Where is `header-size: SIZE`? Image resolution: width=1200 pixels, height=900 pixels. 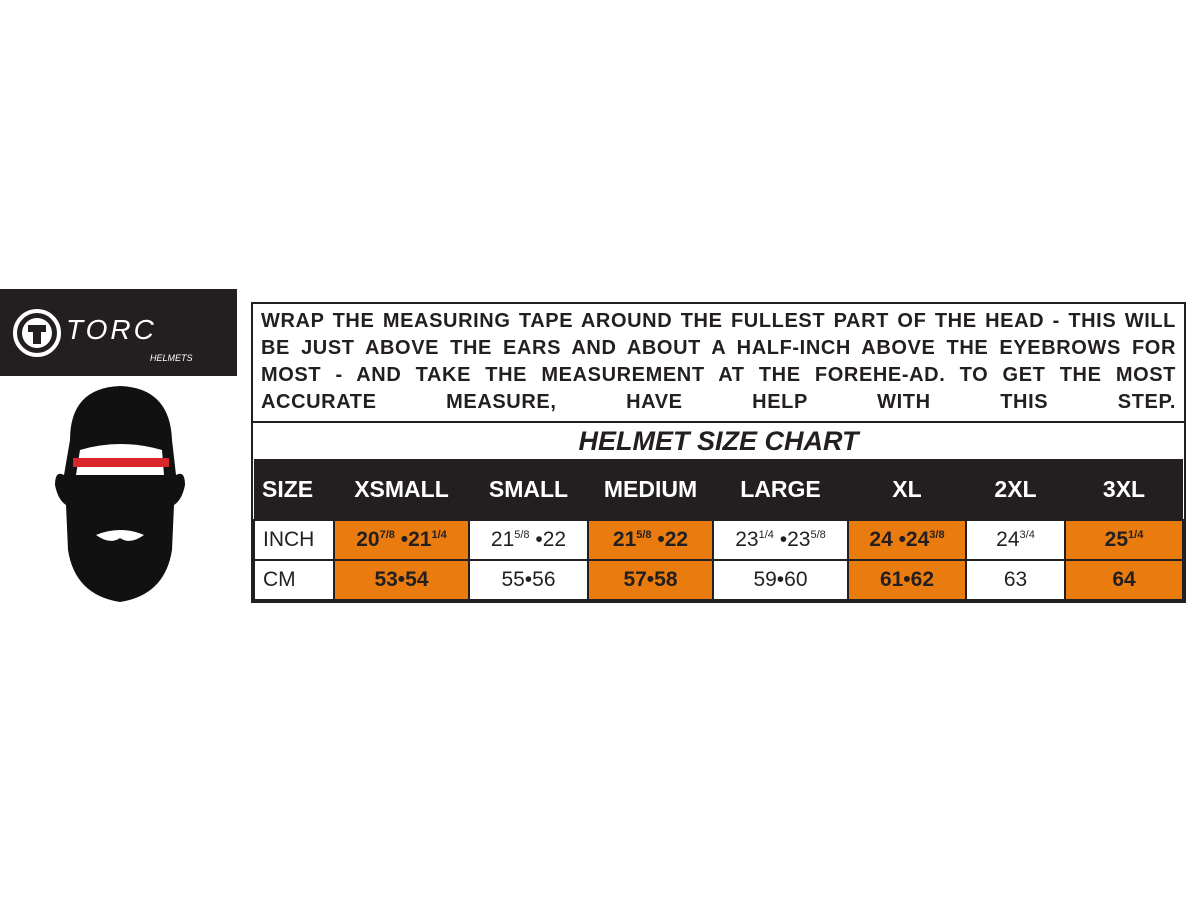
header-size: SIZE is located at coordinates (294, 489).